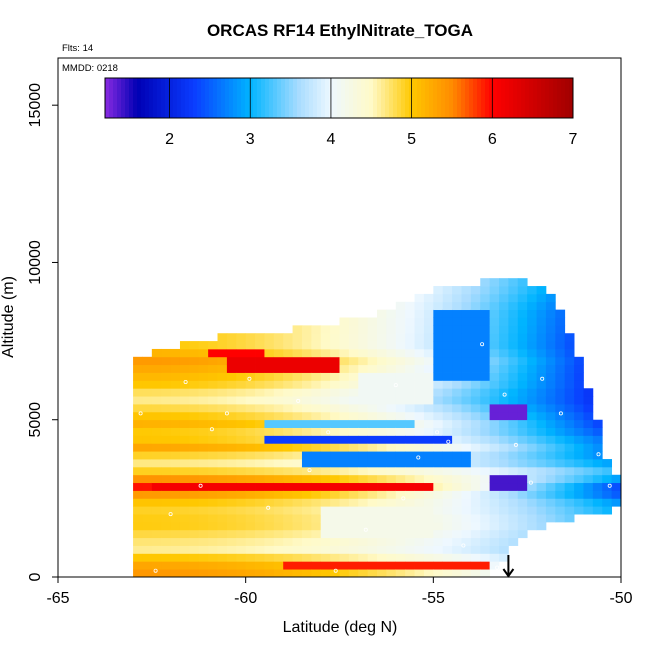 The width and height of the screenshot is (650, 650). What do you see at coordinates (560, 413) in the screenshot?
I see `observation-point` at bounding box center [560, 413].